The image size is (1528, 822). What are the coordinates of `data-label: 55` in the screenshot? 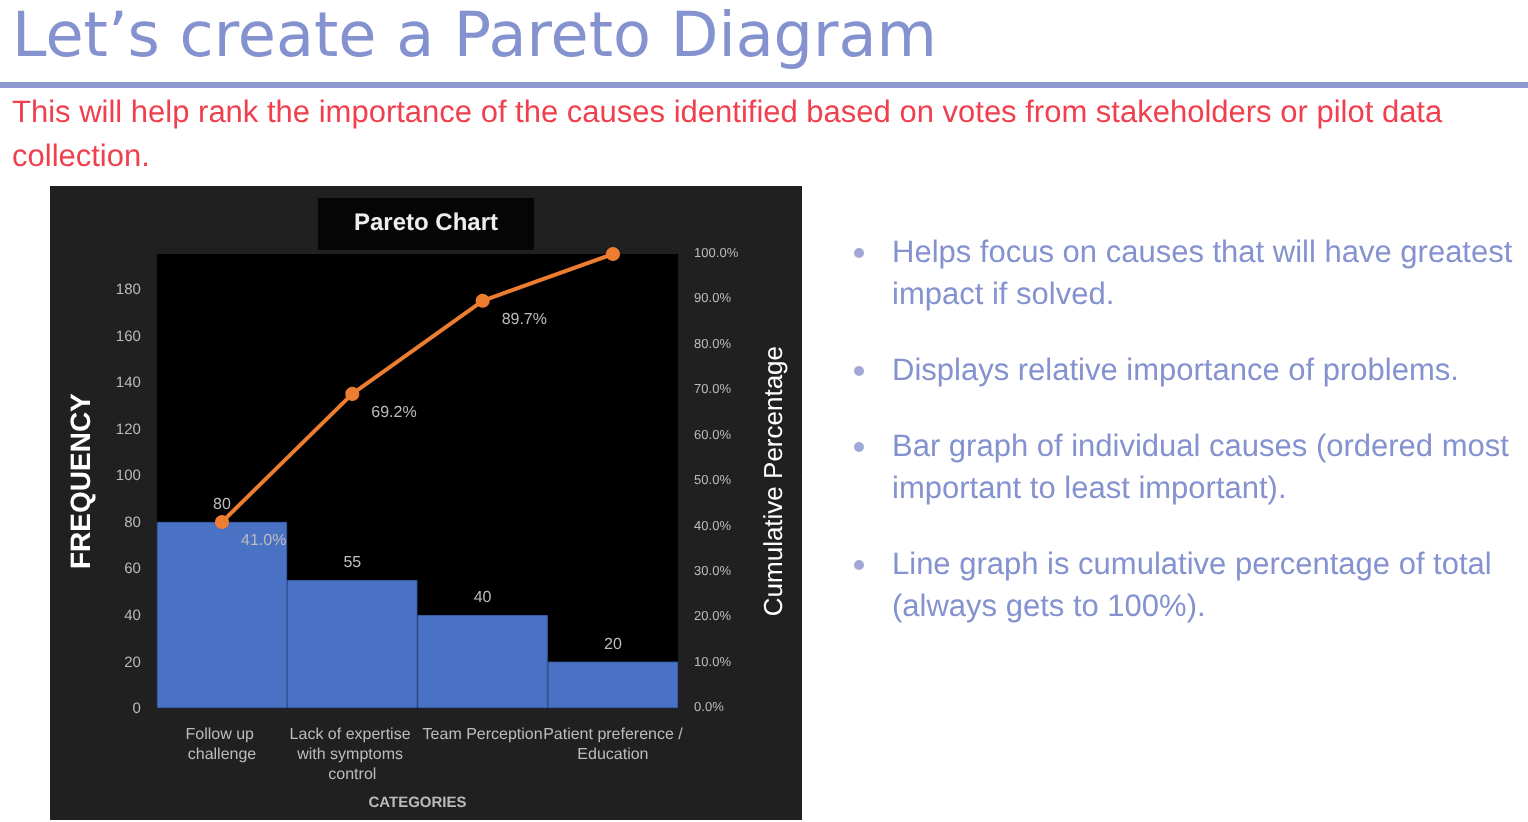 It's located at (353, 562).